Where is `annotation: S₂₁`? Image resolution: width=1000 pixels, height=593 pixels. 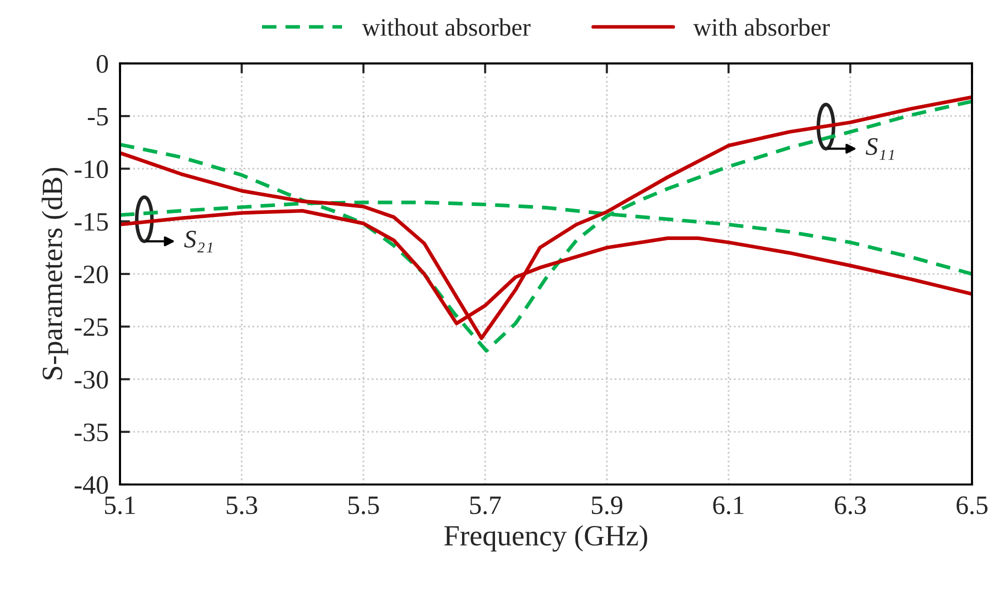 annotation: S₂₁ is located at coordinates (198, 241).